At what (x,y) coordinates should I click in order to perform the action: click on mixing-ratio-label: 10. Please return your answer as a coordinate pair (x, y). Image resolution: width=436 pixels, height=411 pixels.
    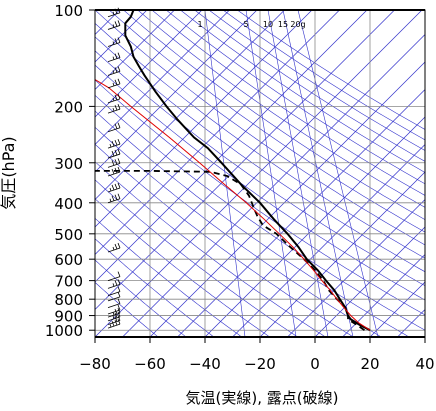
    Looking at the image, I should click on (268, 24).